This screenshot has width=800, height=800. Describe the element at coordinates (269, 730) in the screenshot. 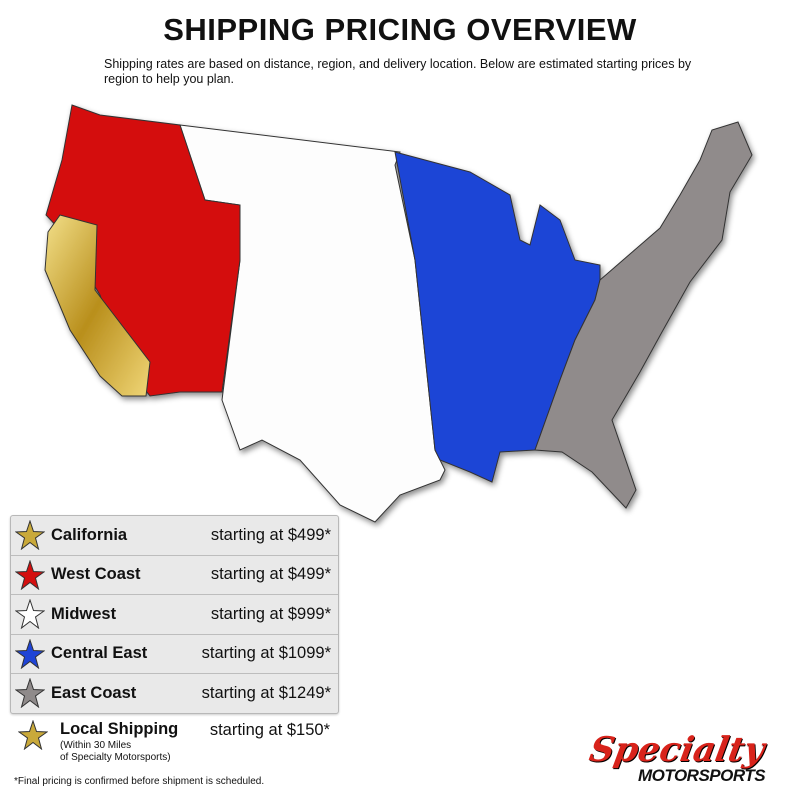

I see `local-price: starting at $150*` at that location.